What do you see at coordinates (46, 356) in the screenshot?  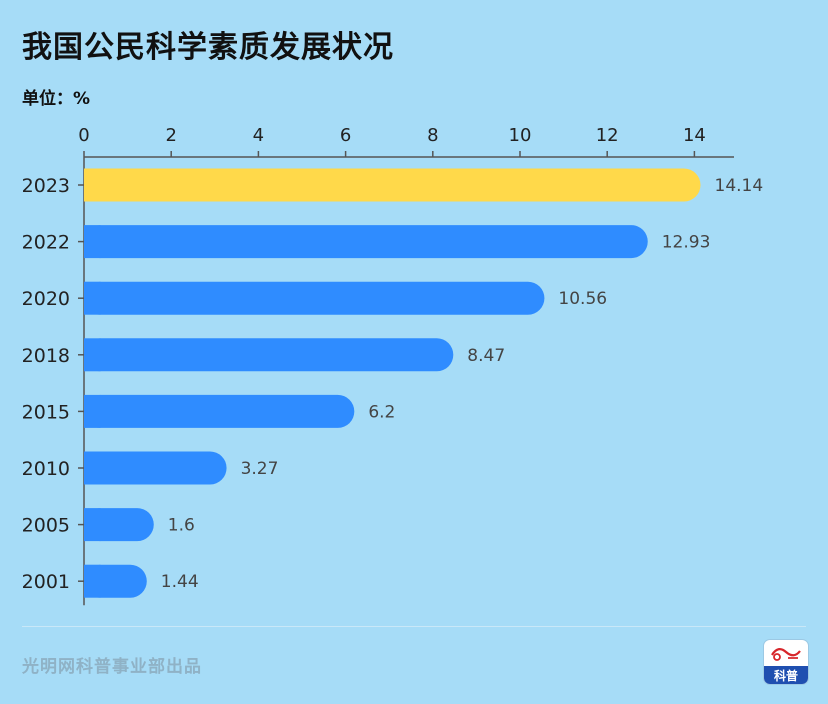 I see `category-label: 2018` at bounding box center [46, 356].